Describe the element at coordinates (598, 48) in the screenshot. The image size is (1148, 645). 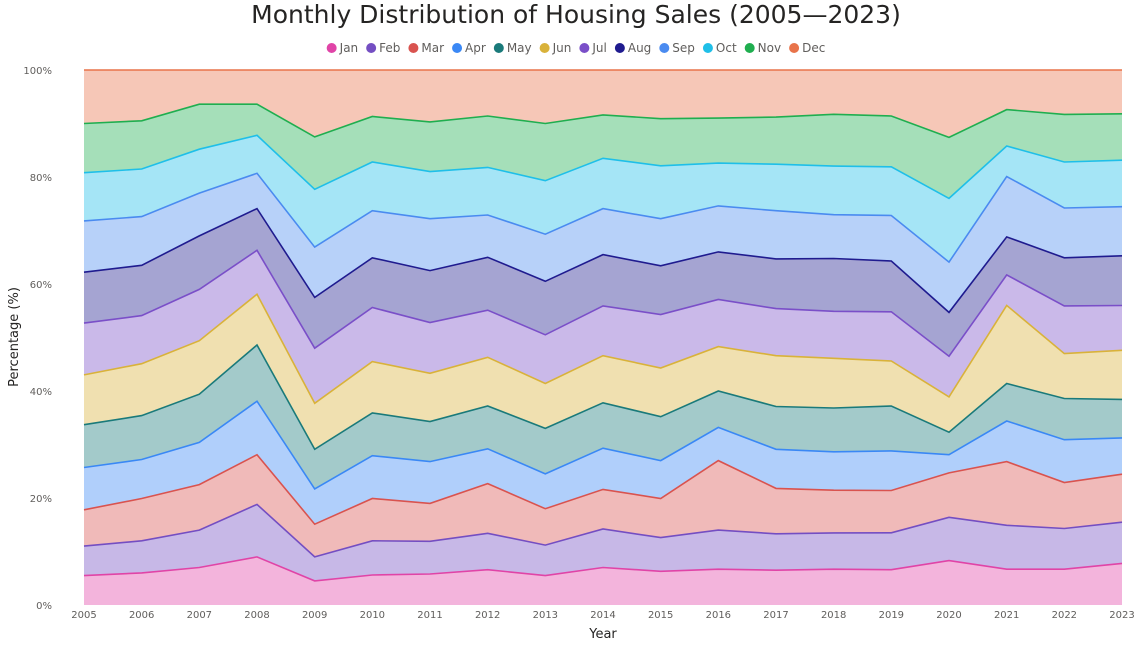
I see `legend-label-jul: Jul` at that location.